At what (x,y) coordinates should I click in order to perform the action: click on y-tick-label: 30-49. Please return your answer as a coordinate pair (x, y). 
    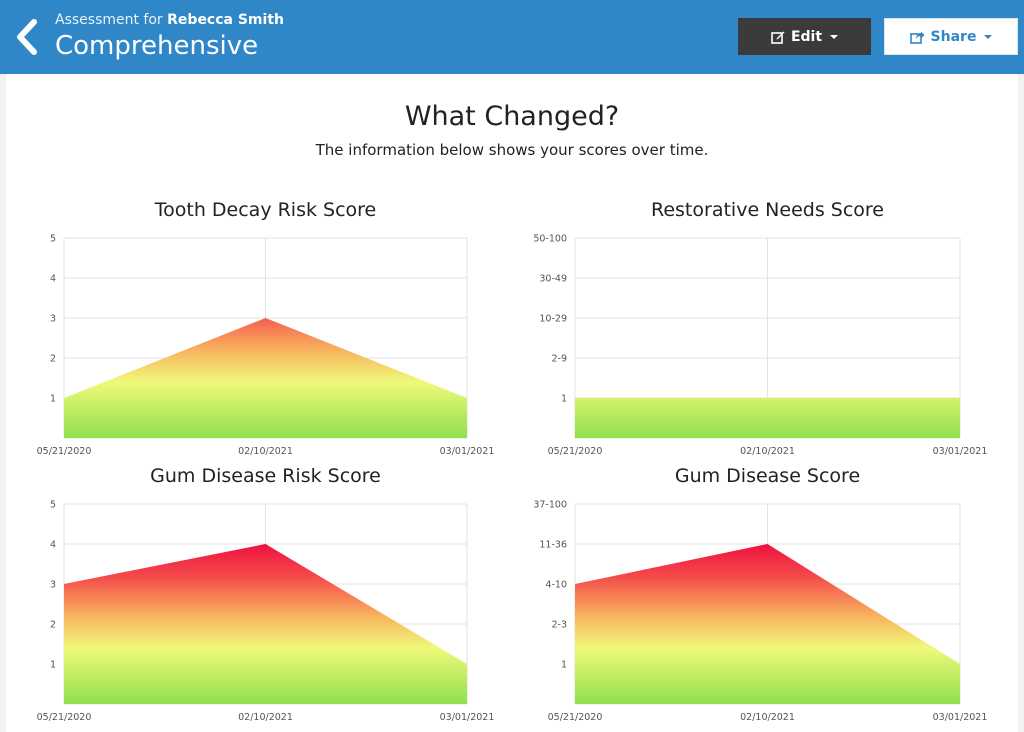
    Looking at the image, I should click on (553, 279).